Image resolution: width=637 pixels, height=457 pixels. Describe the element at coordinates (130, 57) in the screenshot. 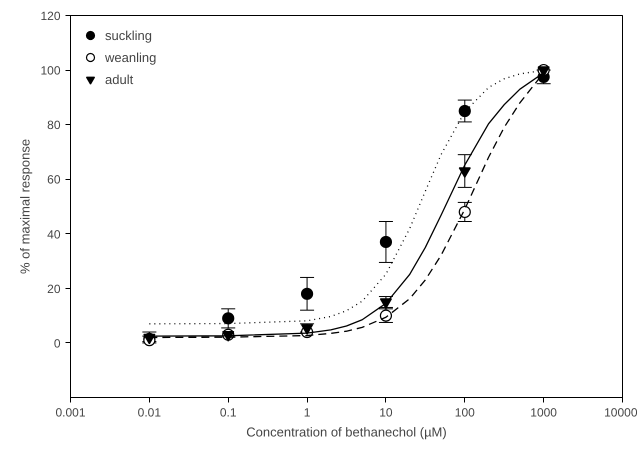

I see `legend-label: weanling` at that location.